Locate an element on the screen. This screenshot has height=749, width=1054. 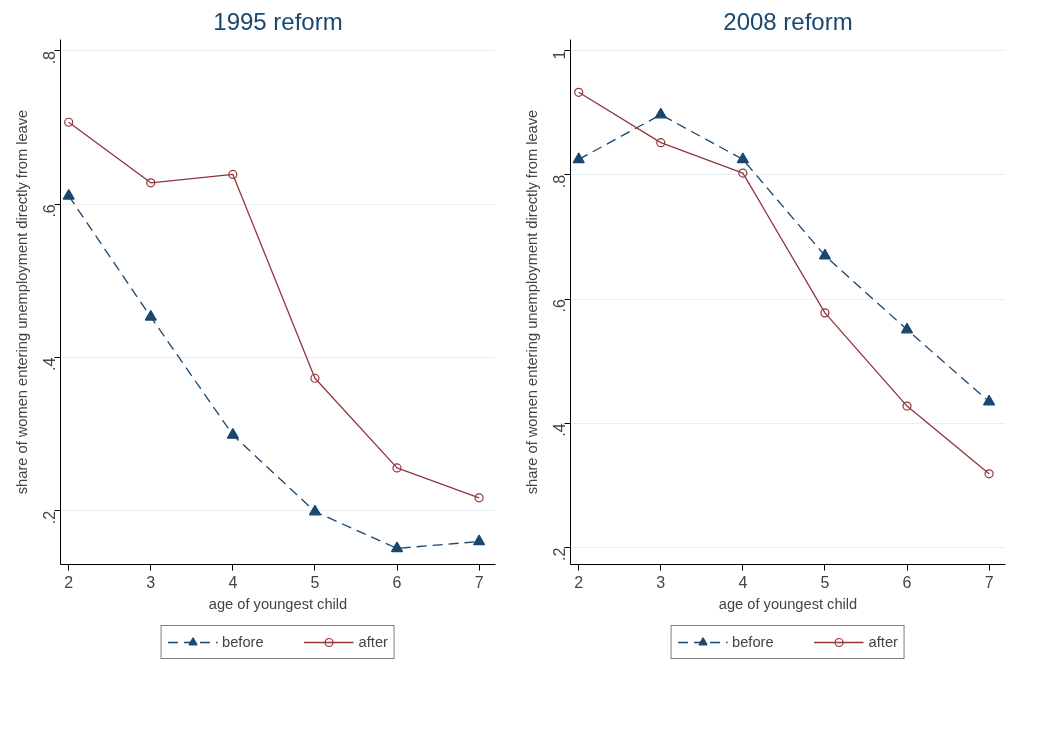
chart-title: 1995 reform is located at coordinates (278, 21).